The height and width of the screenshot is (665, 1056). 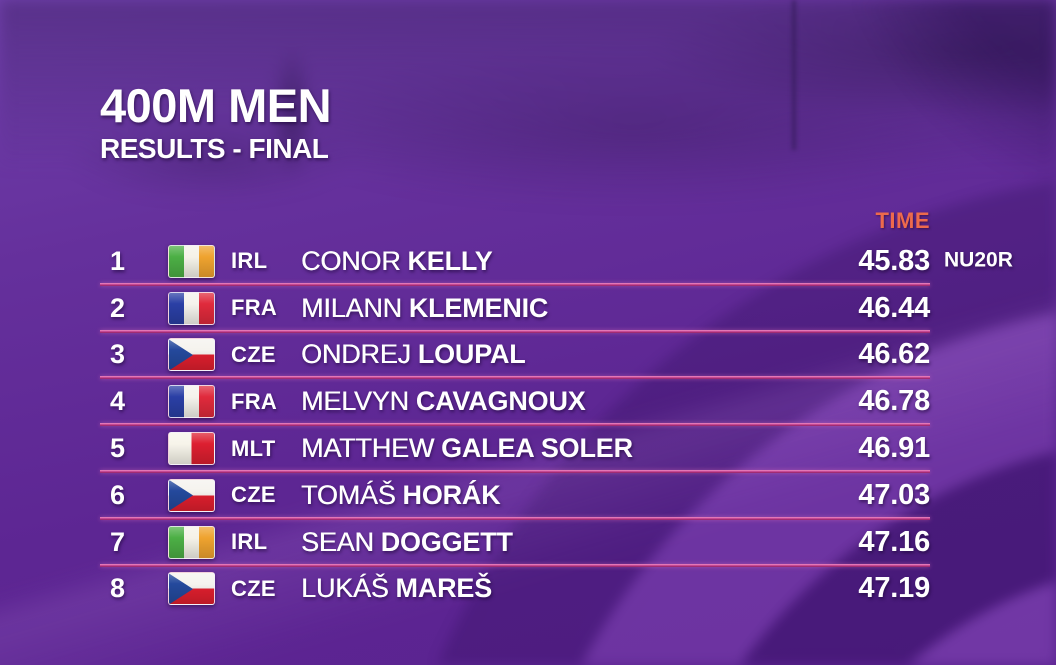 What do you see at coordinates (451, 494) in the screenshot?
I see `athlete-last-name: HORÁK` at bounding box center [451, 494].